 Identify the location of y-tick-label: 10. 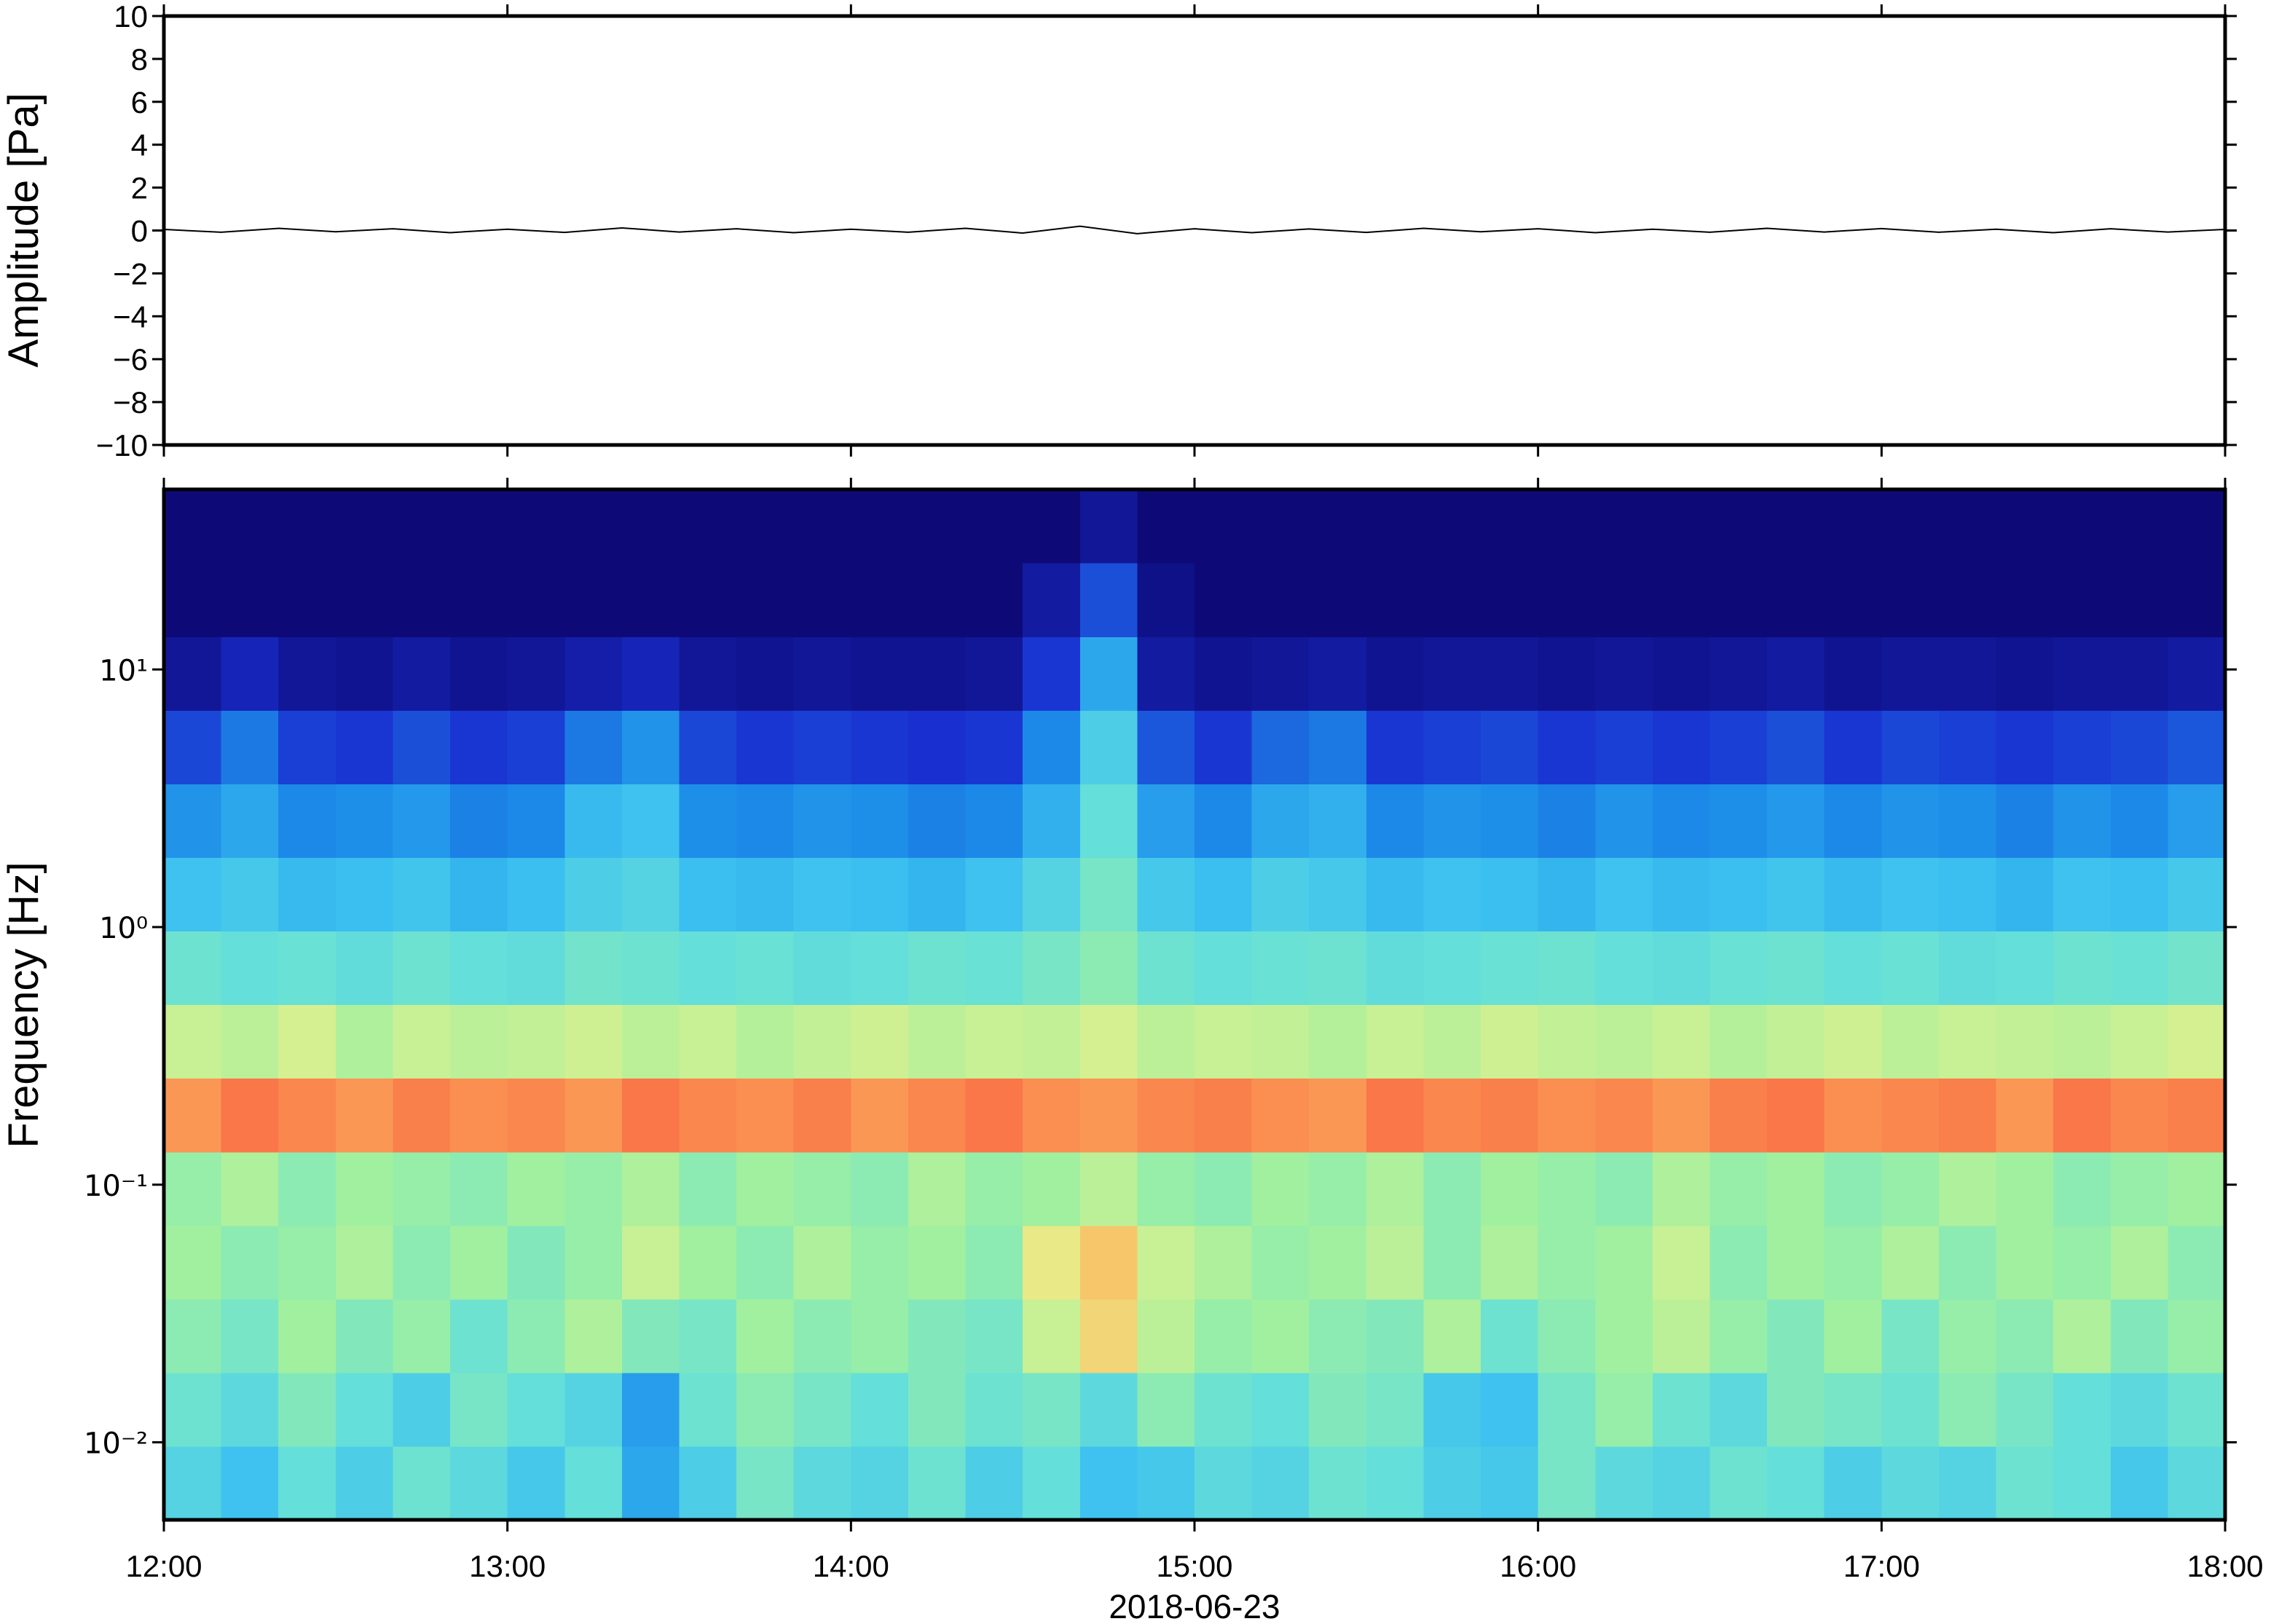
(131, 16).